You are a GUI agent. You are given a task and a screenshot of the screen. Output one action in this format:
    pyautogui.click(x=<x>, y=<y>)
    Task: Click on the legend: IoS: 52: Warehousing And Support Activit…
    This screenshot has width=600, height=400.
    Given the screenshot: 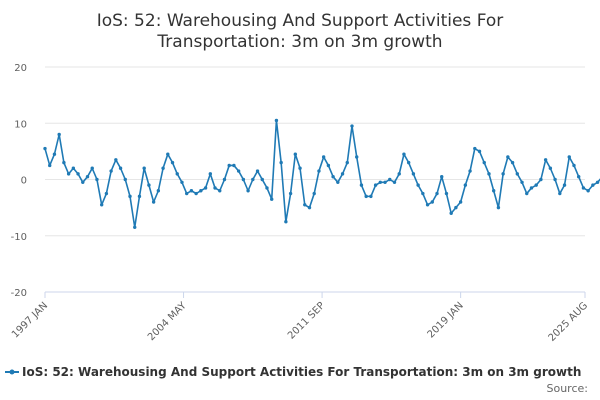 What is the action you would take?
    pyautogui.click(x=293, y=372)
    